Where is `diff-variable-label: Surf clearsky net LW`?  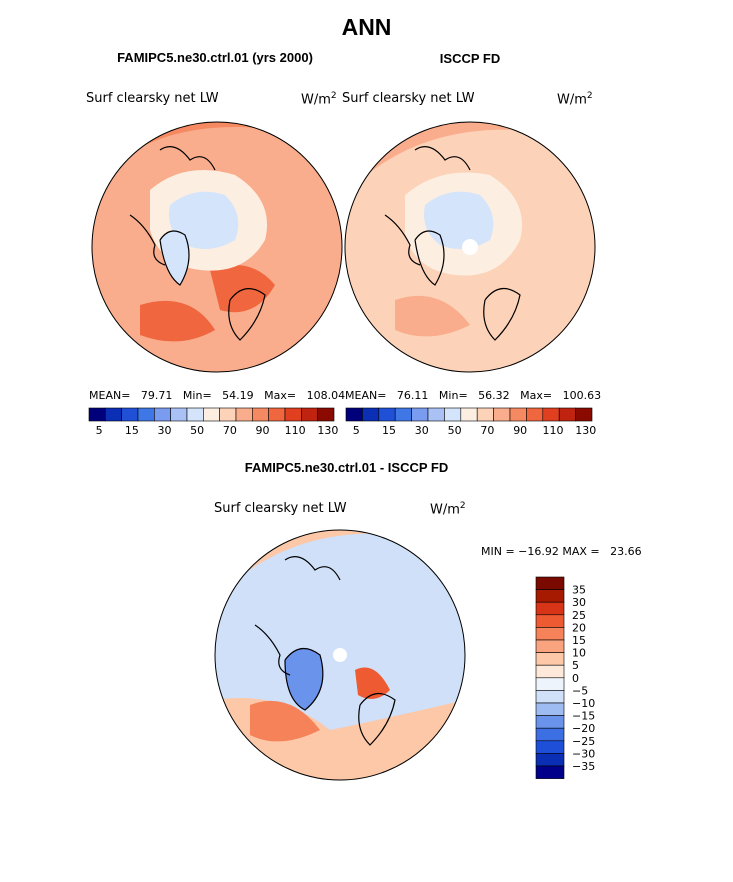
diff-variable-label: Surf clearsky net LW is located at coordinates (280, 508).